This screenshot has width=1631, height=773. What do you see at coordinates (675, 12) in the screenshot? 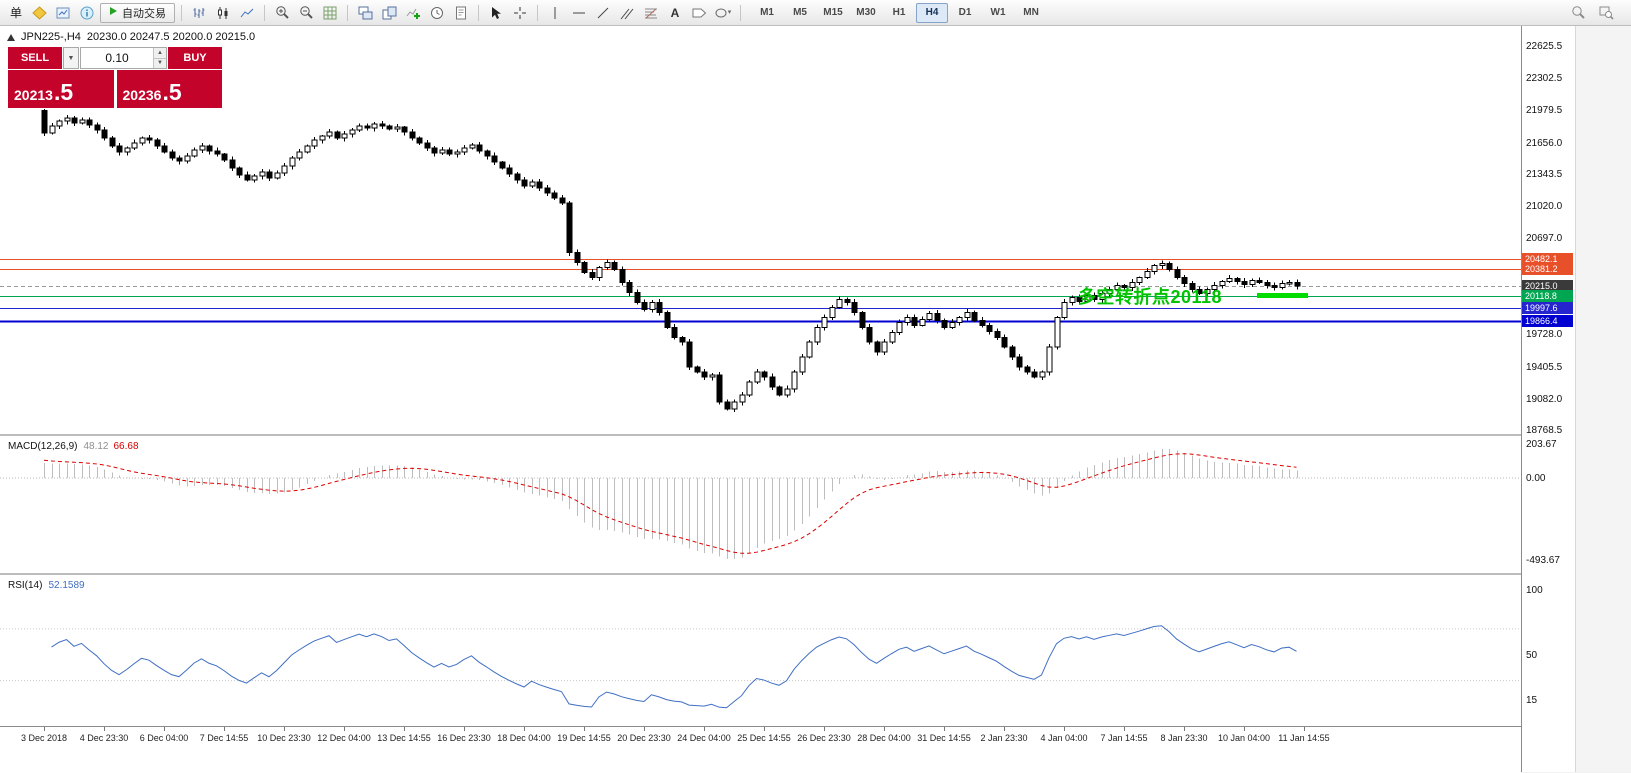
I see `text-tool-icon: A` at bounding box center [675, 12].